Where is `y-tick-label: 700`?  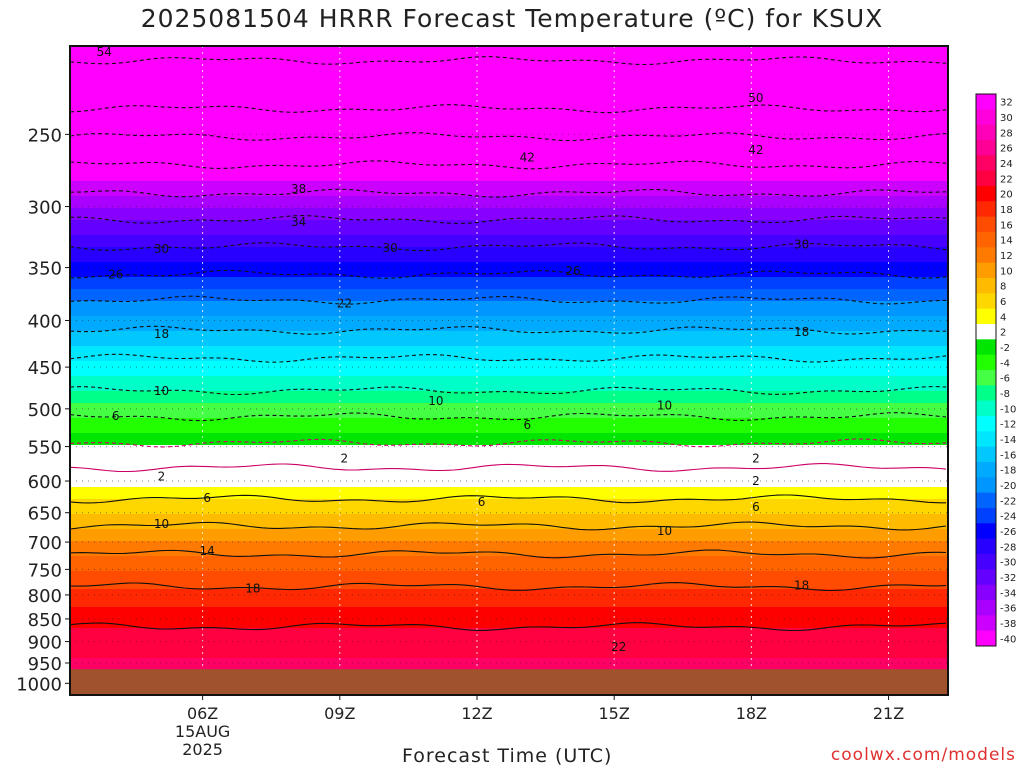
y-tick-label: 700 is located at coordinates (45, 543).